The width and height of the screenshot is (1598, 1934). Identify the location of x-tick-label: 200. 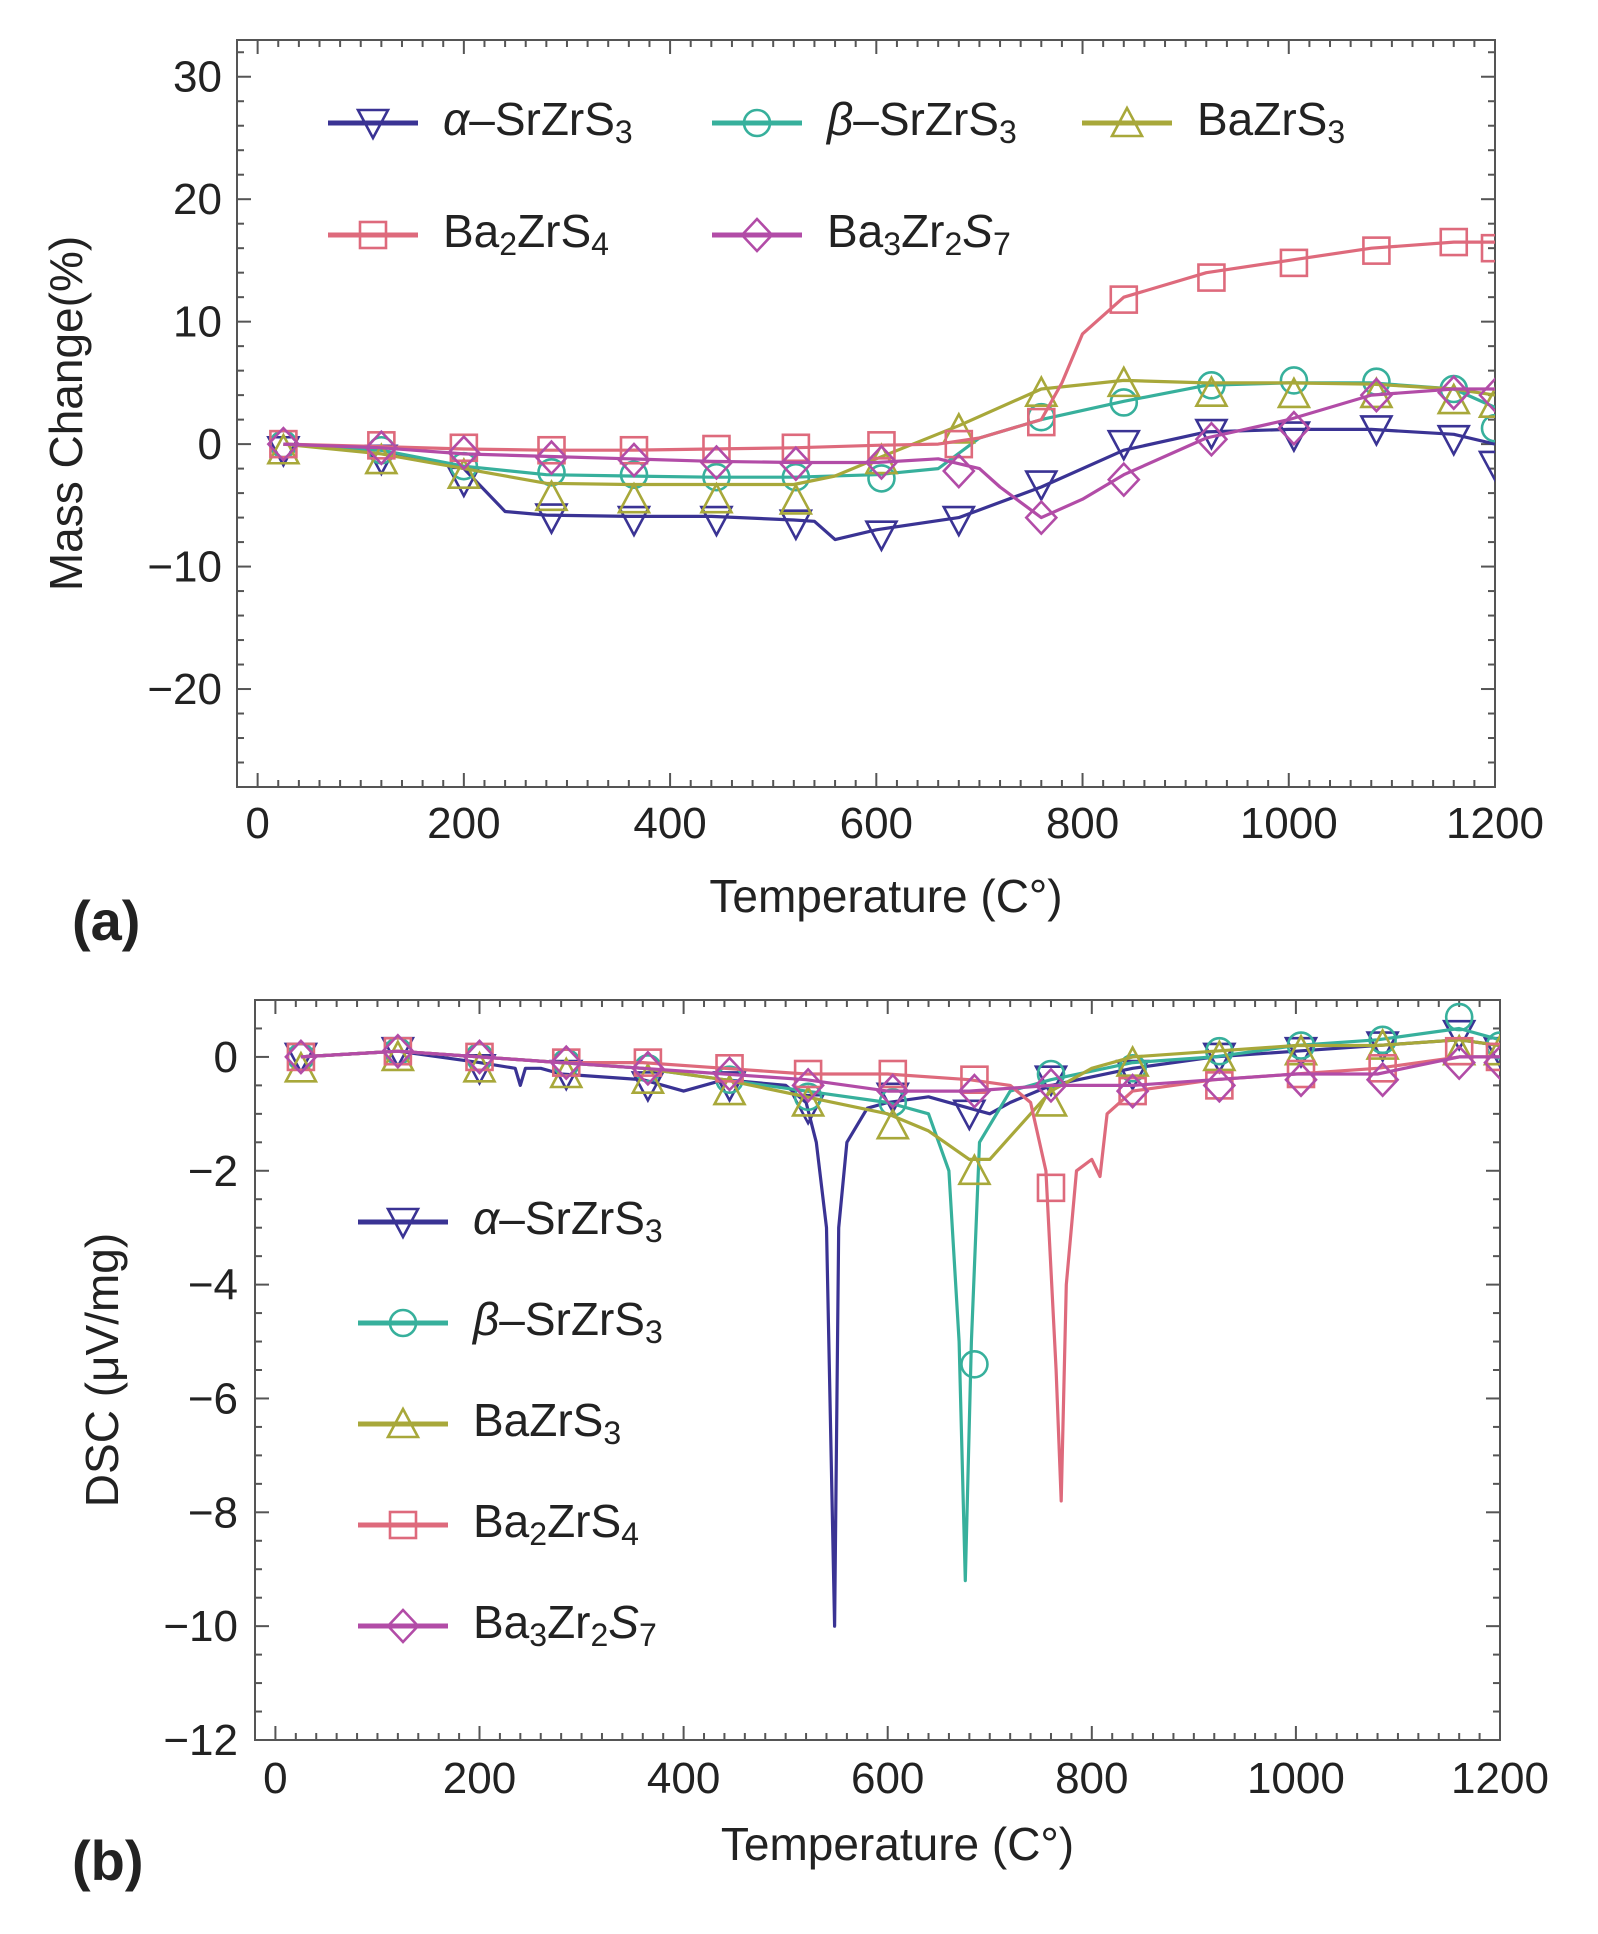
(463, 823).